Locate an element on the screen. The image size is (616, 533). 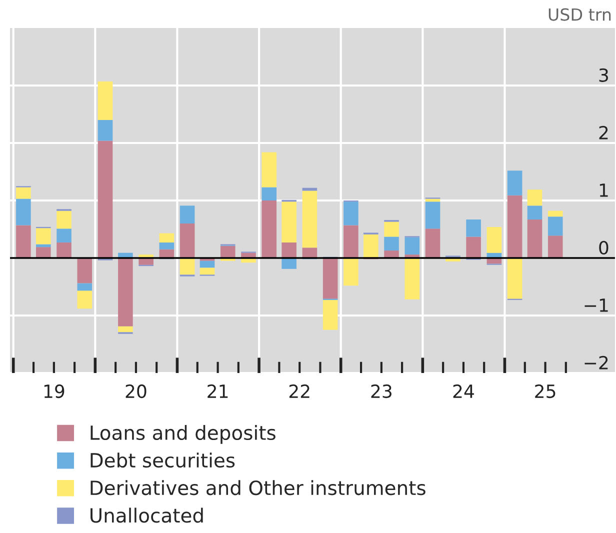
y-tick-label: −2 is located at coordinates (596, 363).